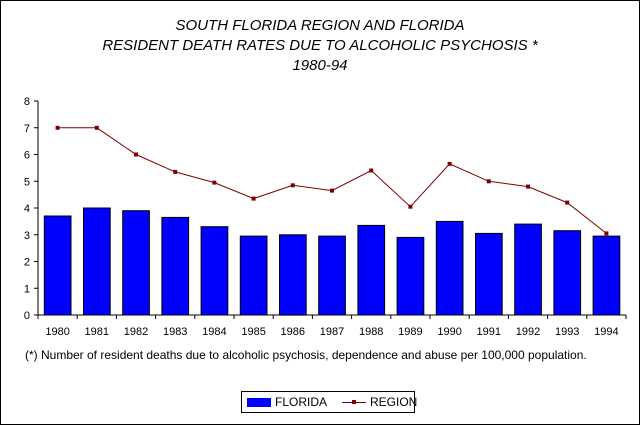 The width and height of the screenshot is (640, 425). Describe the element at coordinates (27, 236) in the screenshot. I see `y-tick-label: 3` at that location.